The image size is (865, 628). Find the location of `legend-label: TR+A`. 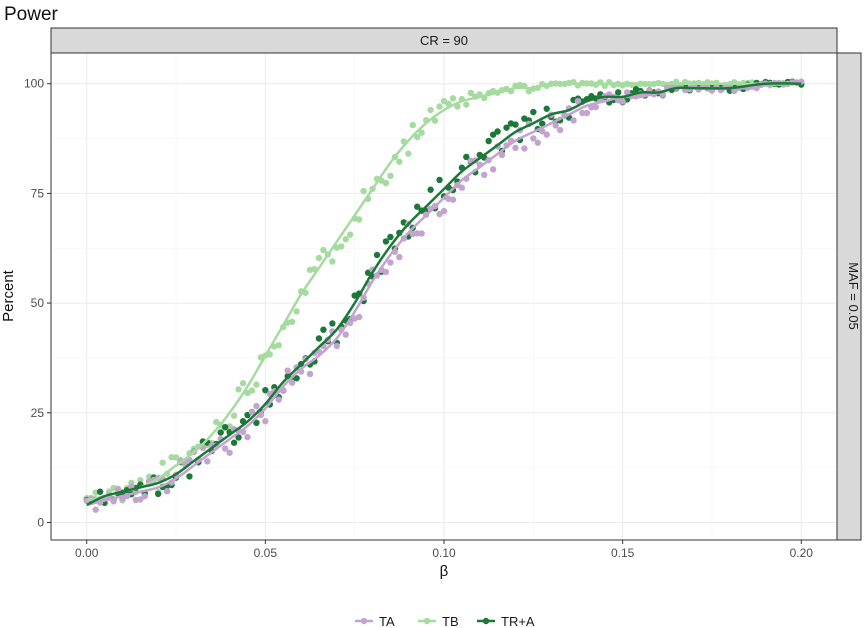

legend-label: TR+A is located at coordinates (518, 621).